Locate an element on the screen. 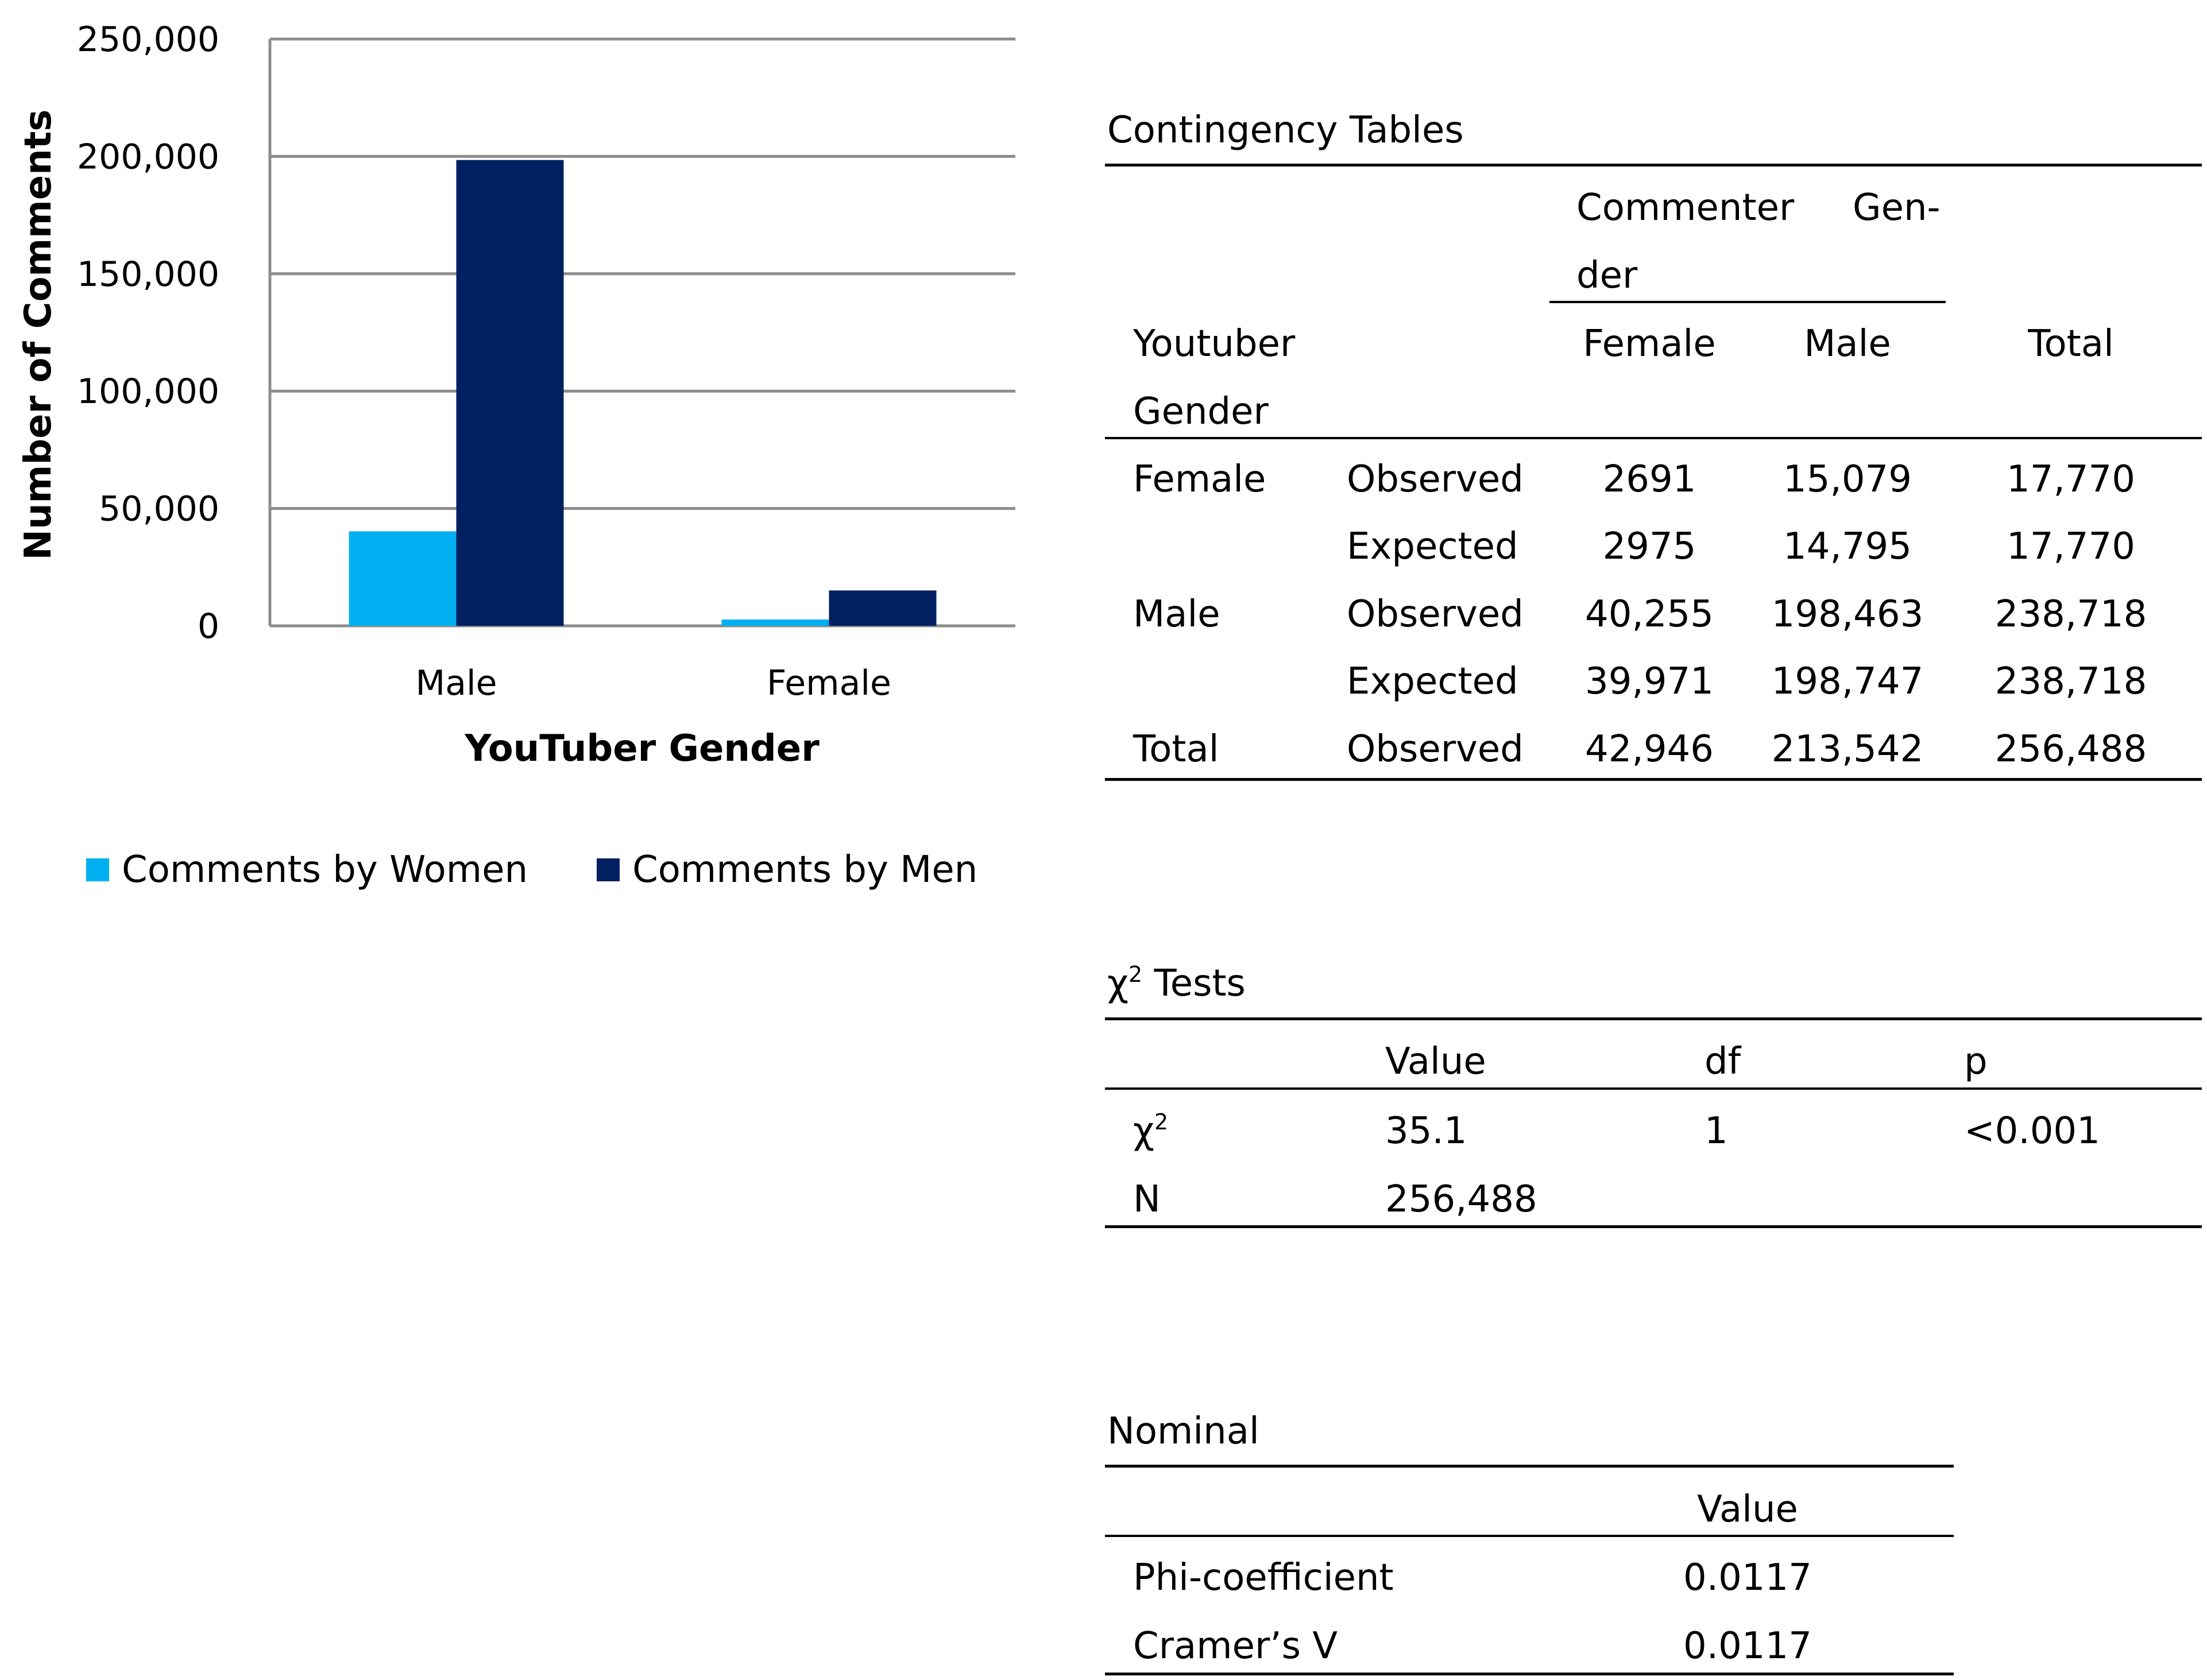  commenter-gender-header: Commenter Gen- is located at coordinates (1759, 208).